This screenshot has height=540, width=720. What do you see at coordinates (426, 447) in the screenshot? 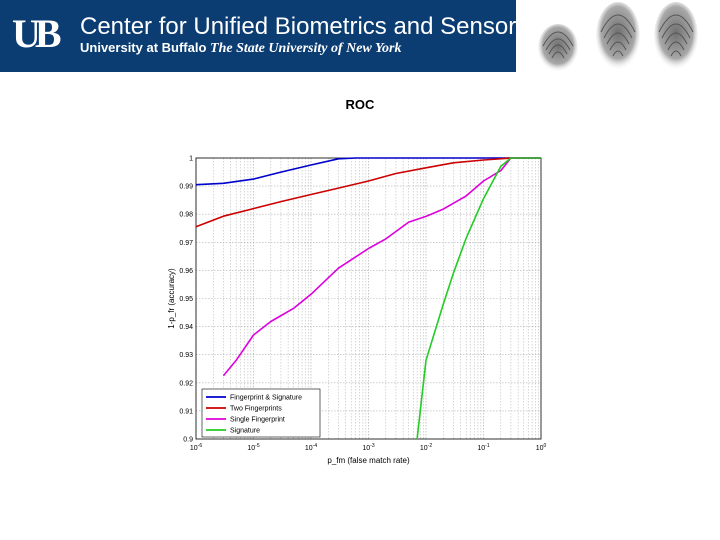
I see `x-tick-label: 10⁻²` at bounding box center [426, 447].